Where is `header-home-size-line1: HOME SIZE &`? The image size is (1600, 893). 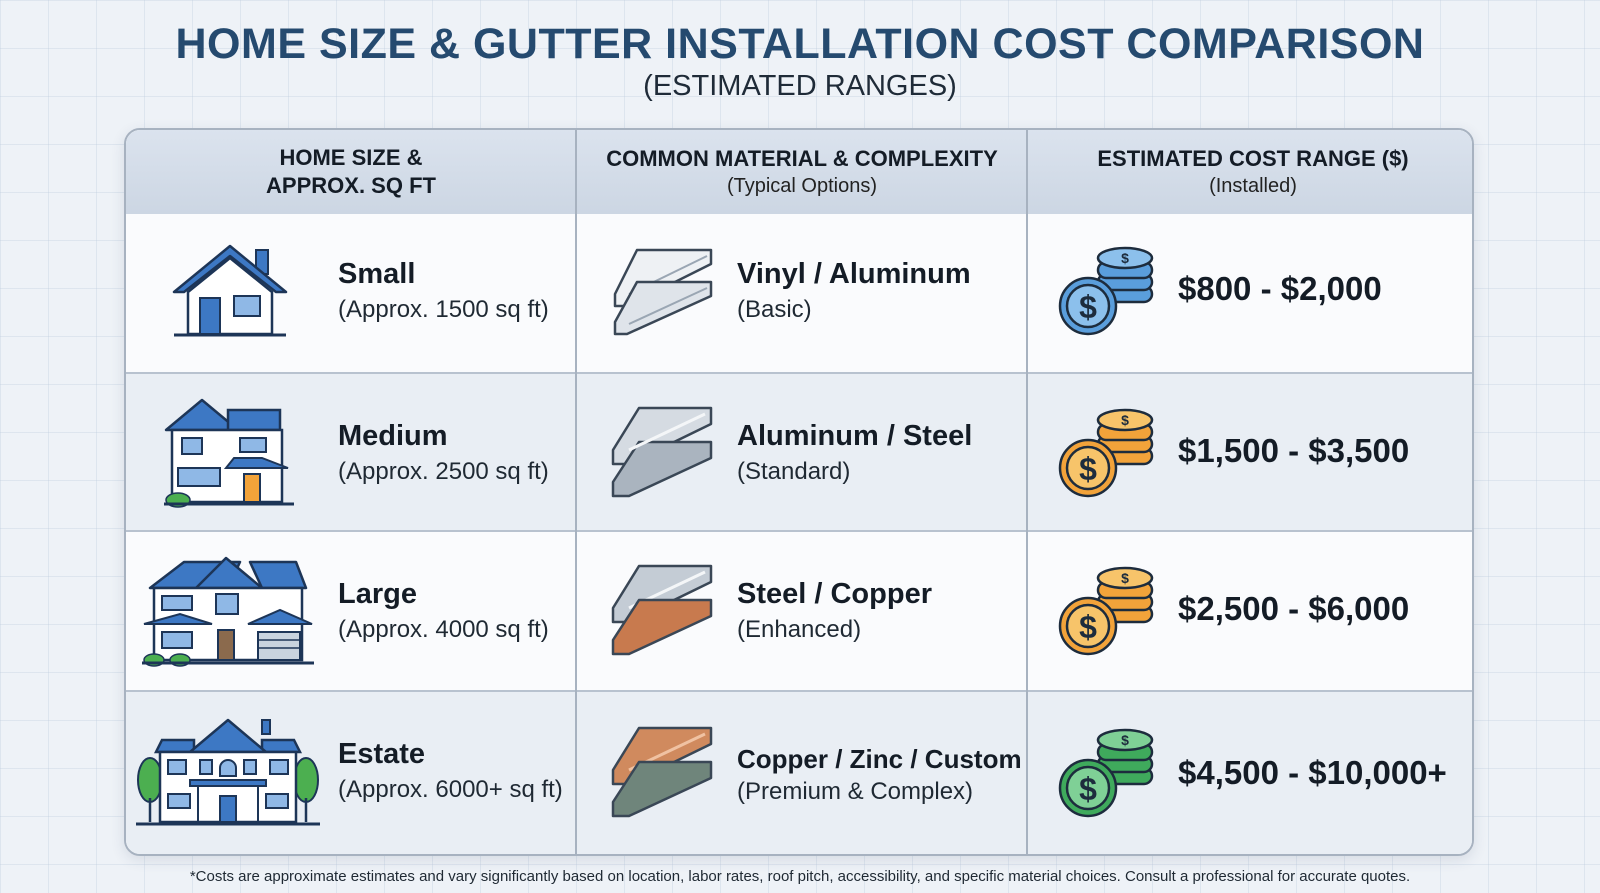
header-home-size-line1: HOME SIZE & is located at coordinates (351, 157).